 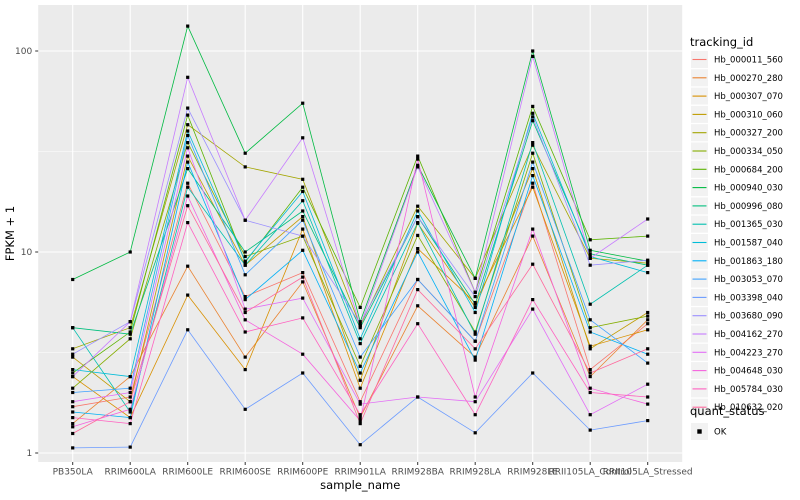 I want to click on x-tick-label: RRII105LA_Control, so click(x=589, y=473).